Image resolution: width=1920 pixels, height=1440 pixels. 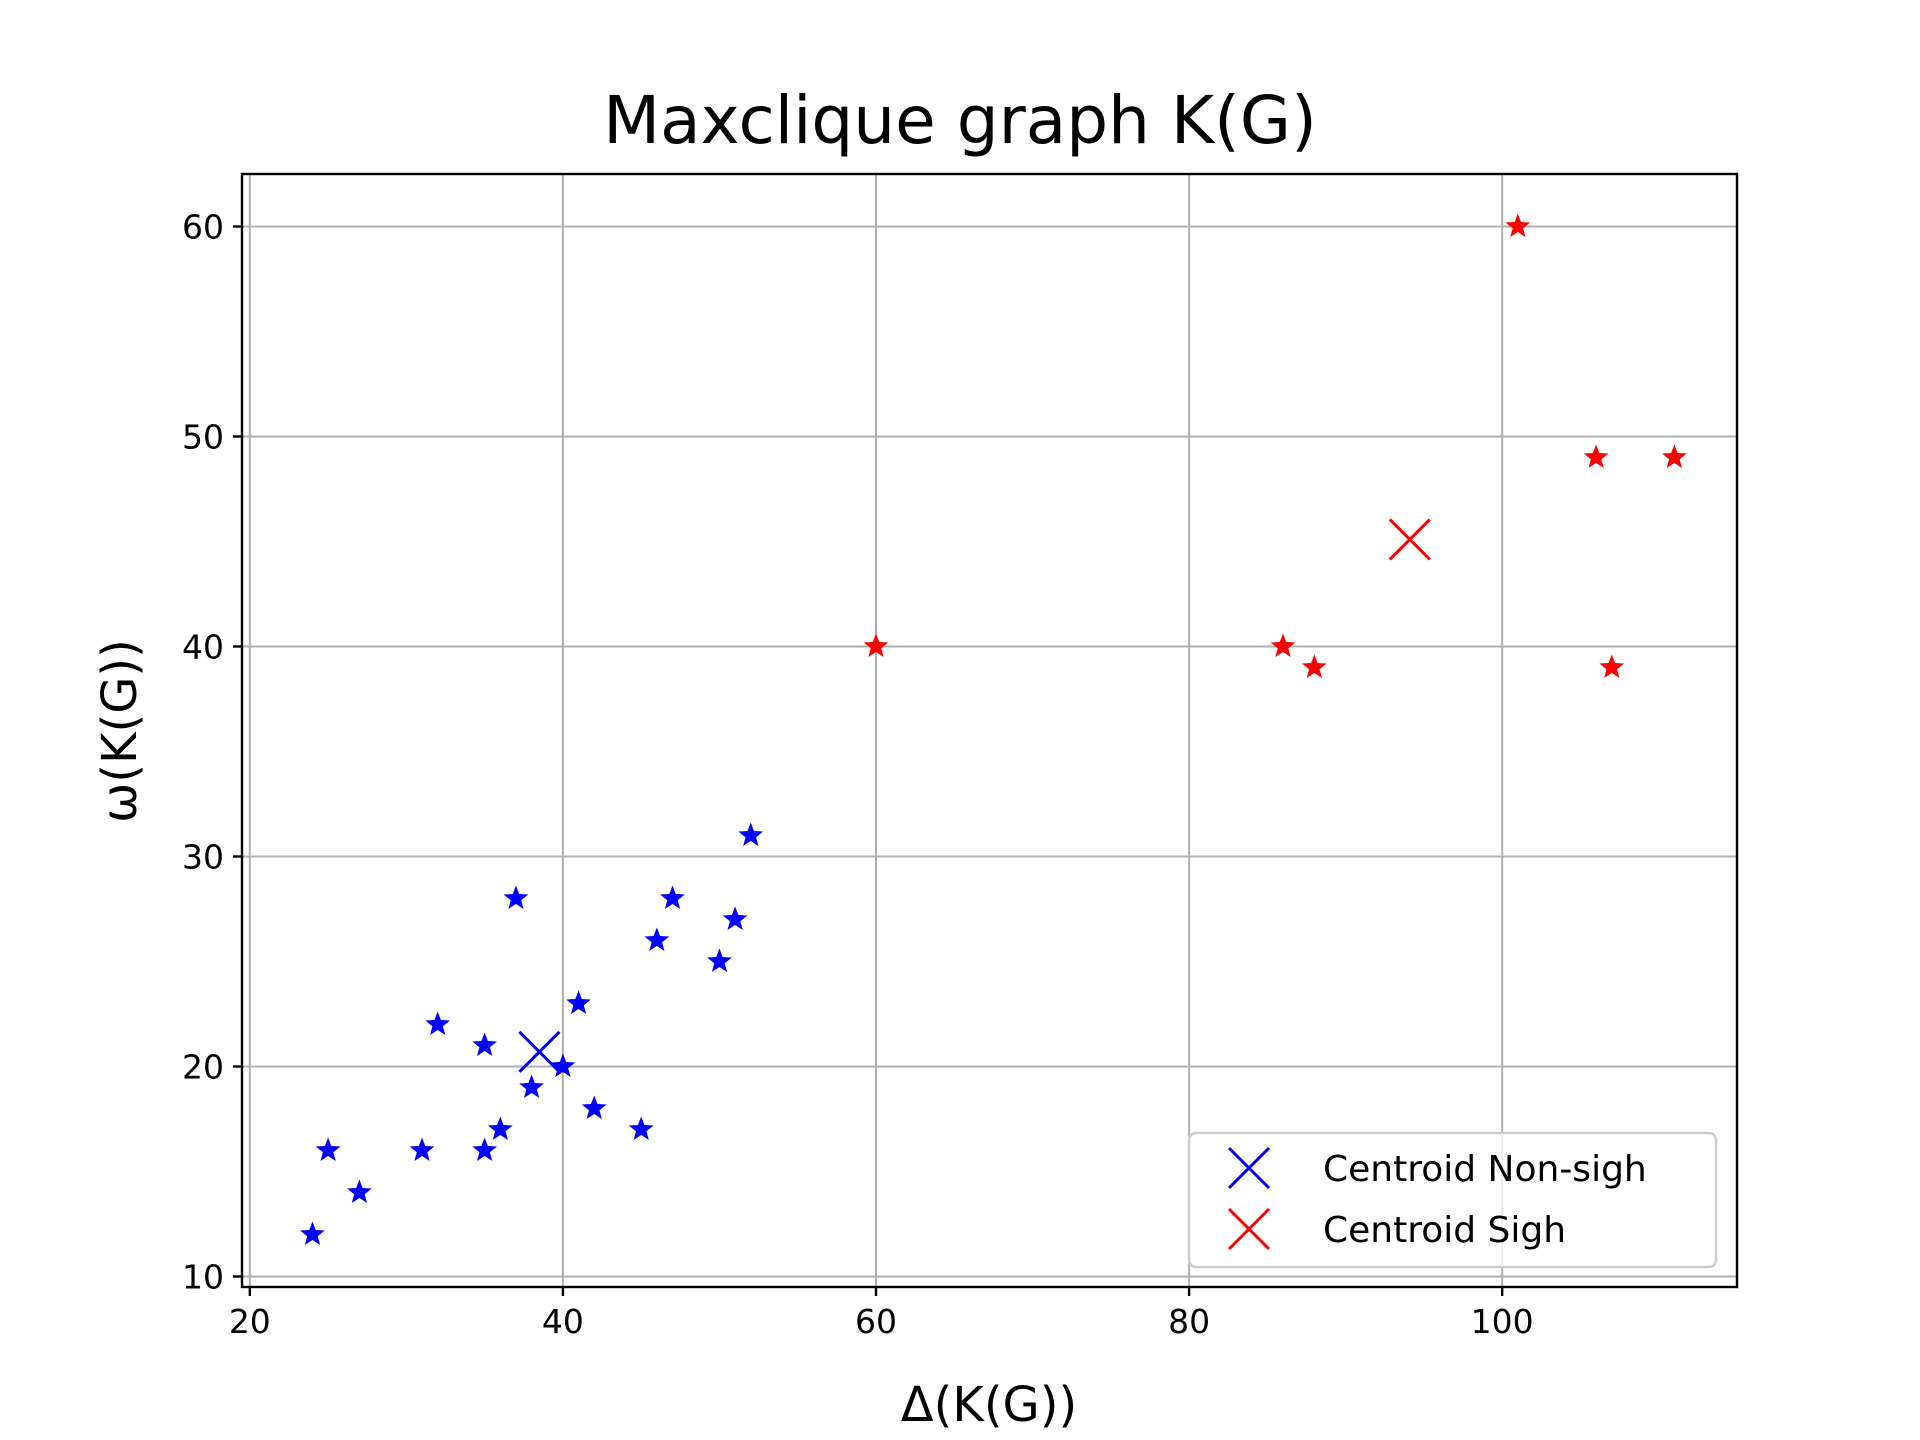 I want to click on y-tick-label: 30, so click(x=203, y=857).